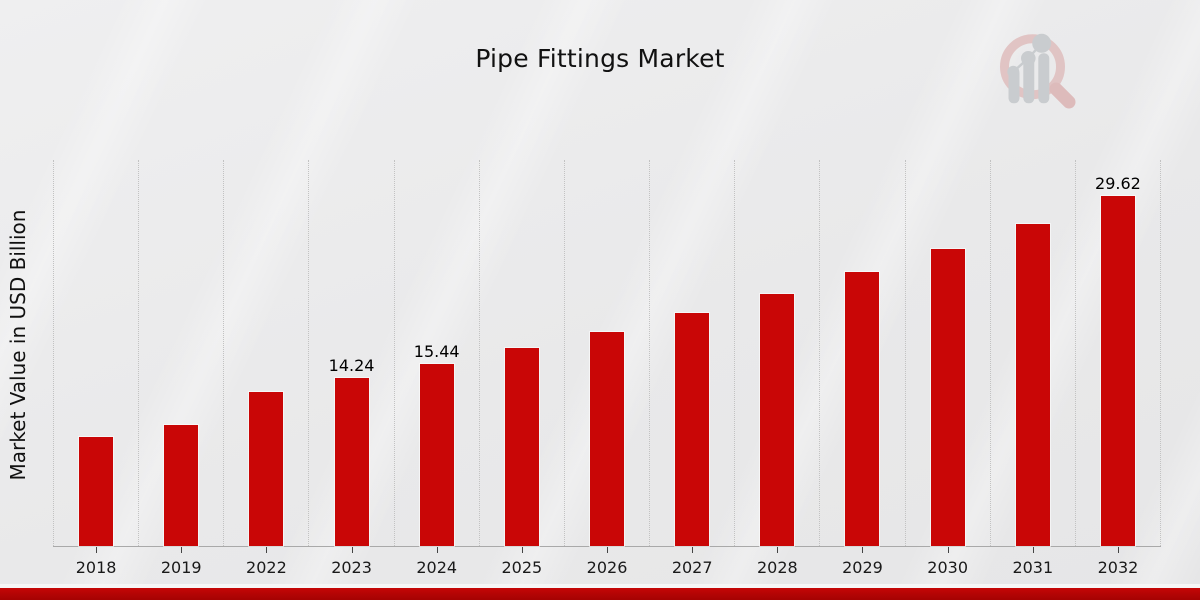 Image resolution: width=1200 pixels, height=600 pixels. Describe the element at coordinates (266, 469) in the screenshot. I see `bar-2022` at that location.